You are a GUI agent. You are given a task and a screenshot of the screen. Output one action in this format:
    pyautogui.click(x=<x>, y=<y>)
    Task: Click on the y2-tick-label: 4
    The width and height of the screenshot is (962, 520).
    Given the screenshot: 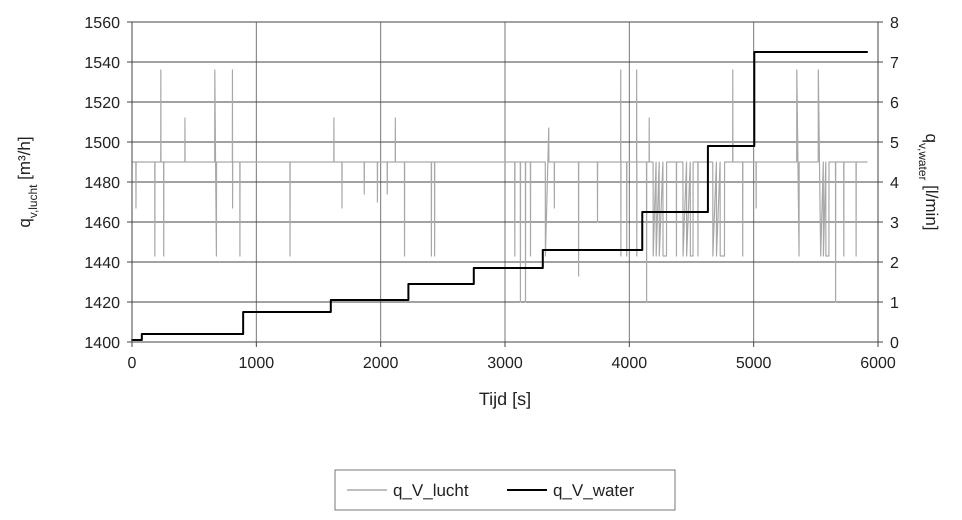 What is the action you would take?
    pyautogui.click(x=894, y=183)
    